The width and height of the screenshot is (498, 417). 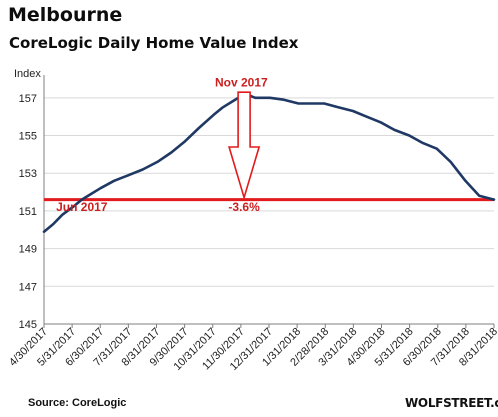 What do you see at coordinates (244, 207) in the screenshot?
I see `annotation-2: -3.6%` at bounding box center [244, 207].